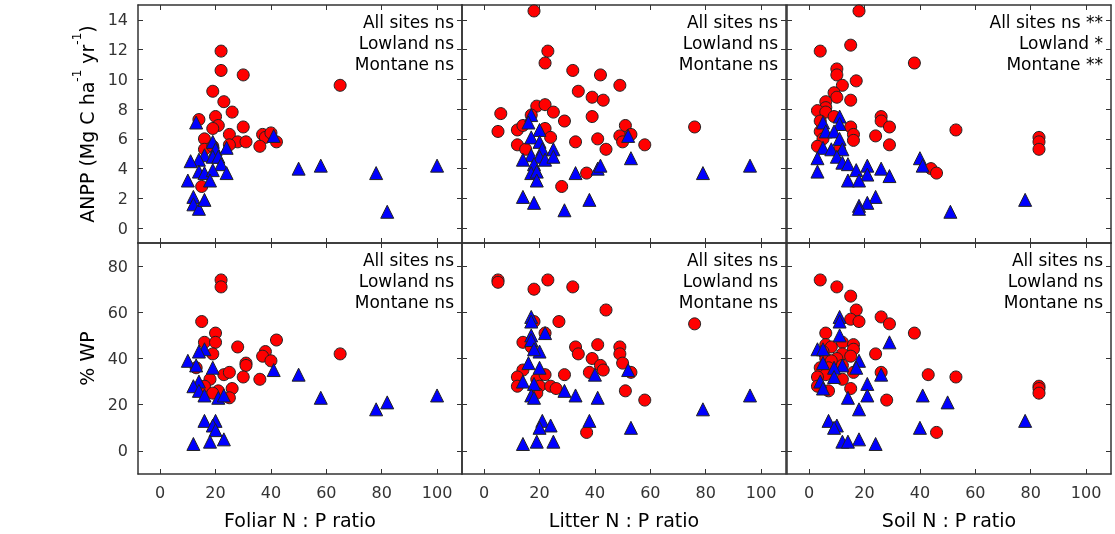 The width and height of the screenshot is (1115, 534). I want to click on annotation: All sites ns **, so click(1046, 21).